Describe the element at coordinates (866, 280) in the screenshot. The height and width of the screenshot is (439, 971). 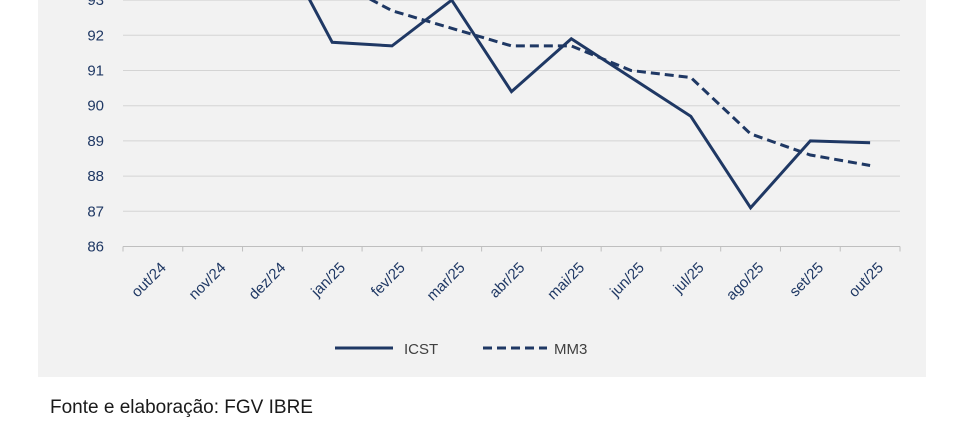
I see `x-tick-label-out-25: out/25` at that location.